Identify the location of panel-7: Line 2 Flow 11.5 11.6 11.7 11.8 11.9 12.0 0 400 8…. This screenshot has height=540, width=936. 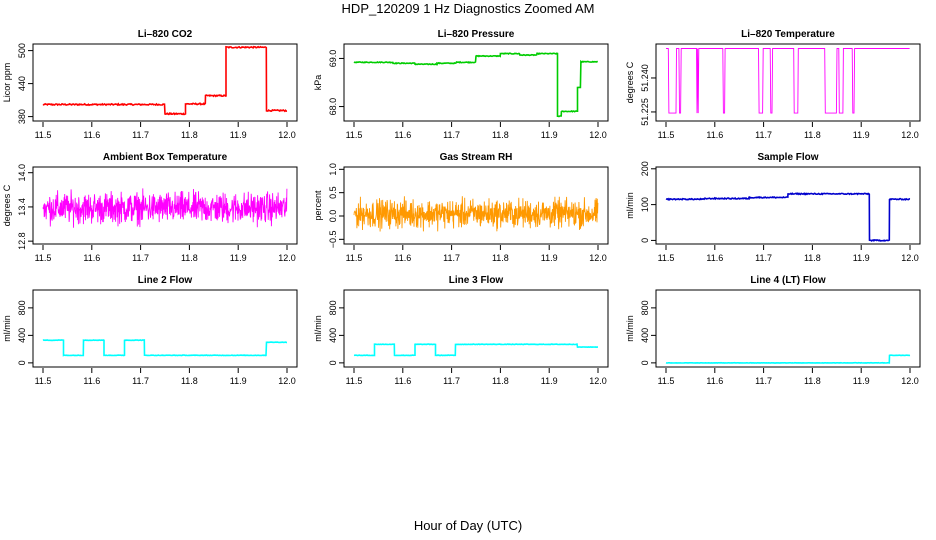
(150, 330).